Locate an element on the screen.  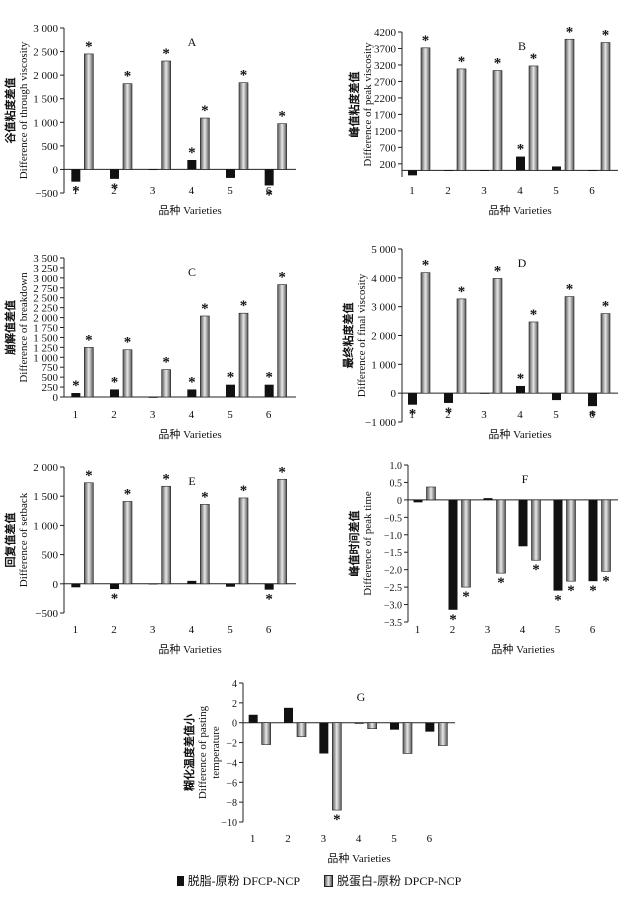
panel-b-category-label: 1 is located at coordinates (412, 191).